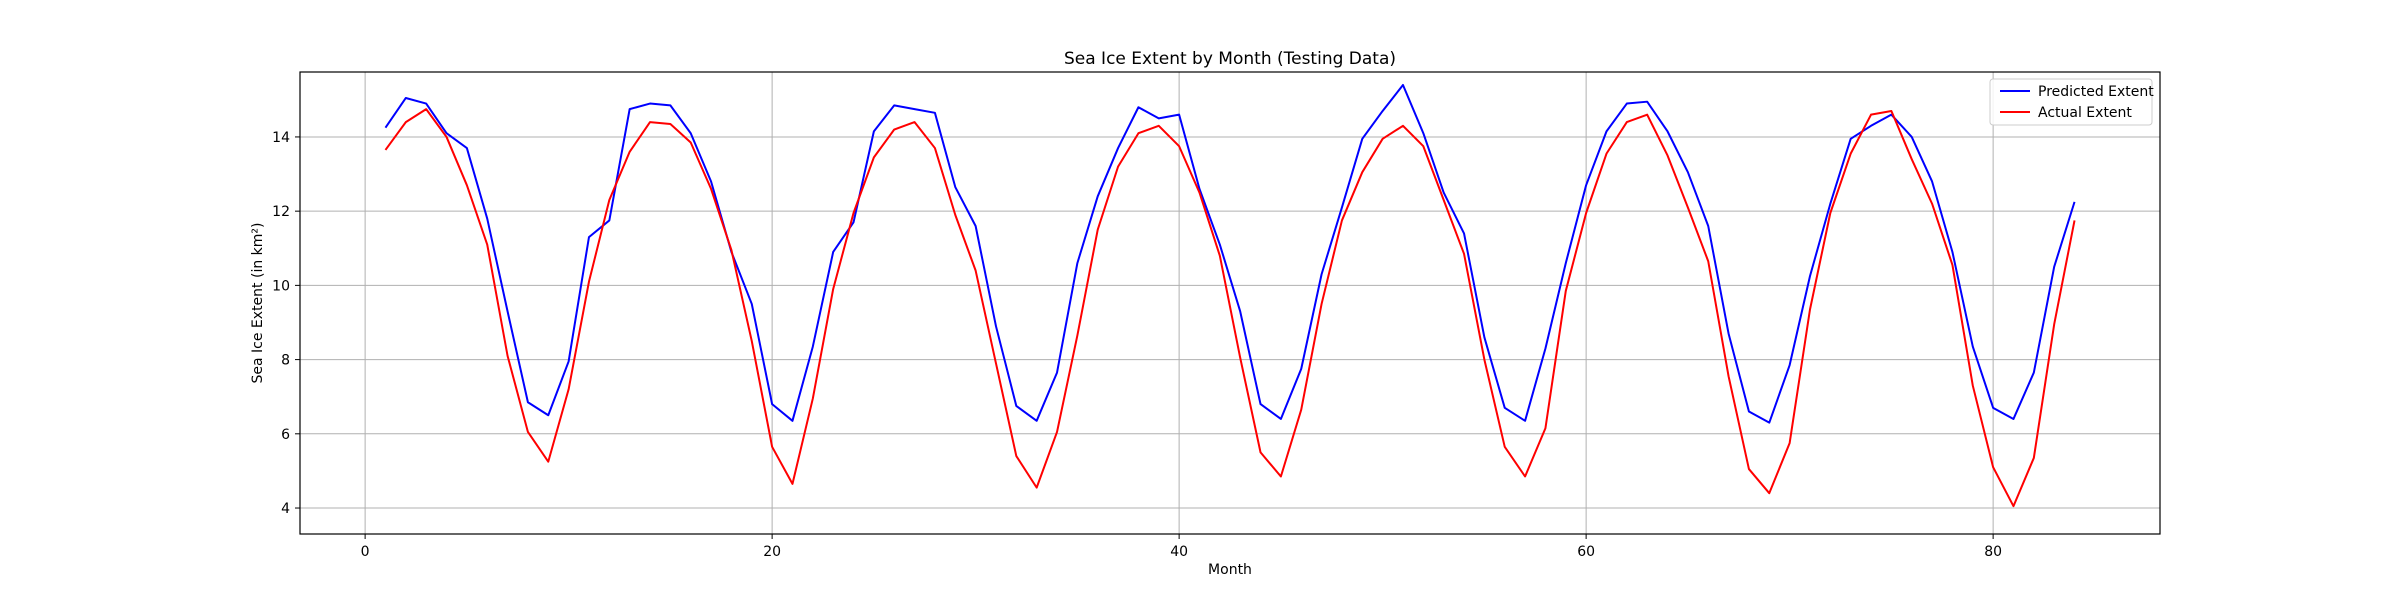 This screenshot has width=2400, height=600. What do you see at coordinates (2085, 113) in the screenshot?
I see `legend-label-actual: Actual Extent` at bounding box center [2085, 113].